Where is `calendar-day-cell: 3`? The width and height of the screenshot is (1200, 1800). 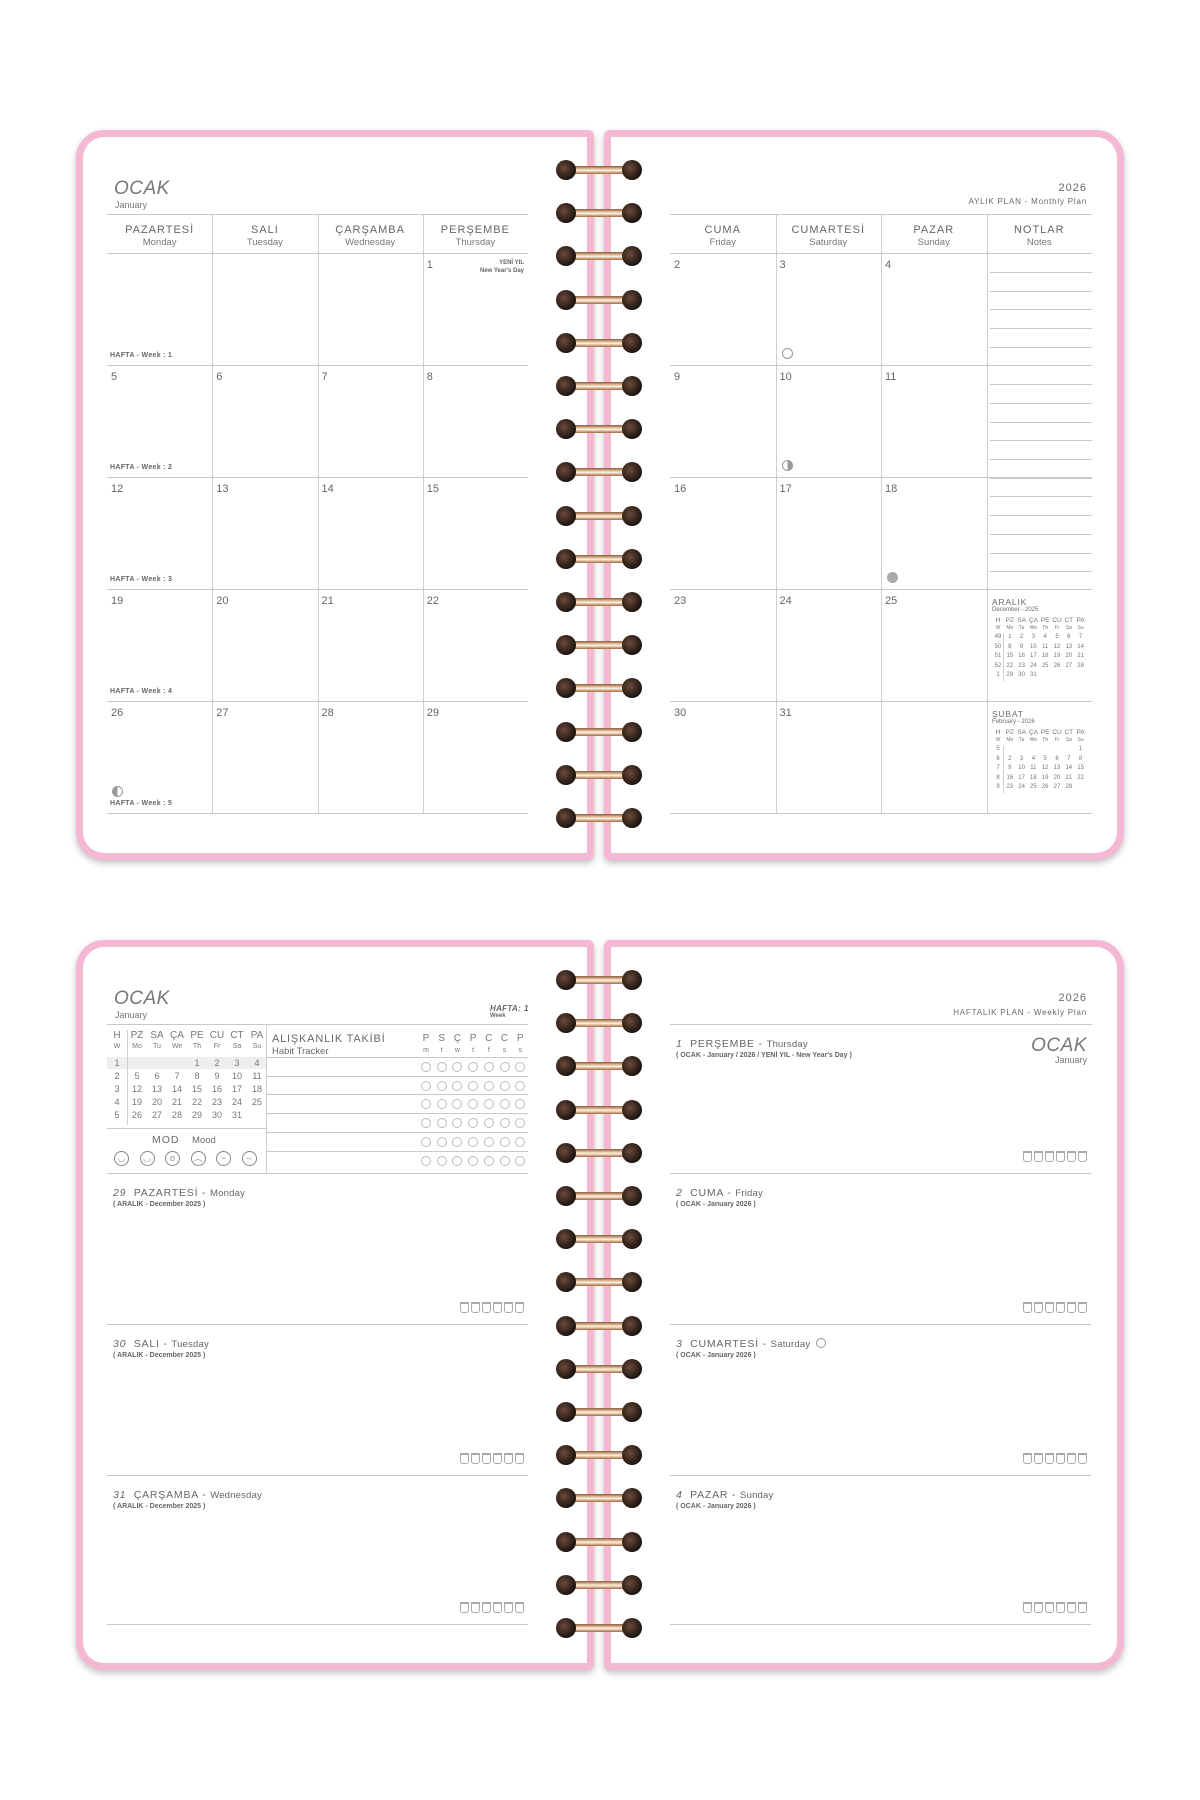 calendar-day-cell: 3 is located at coordinates (829, 309).